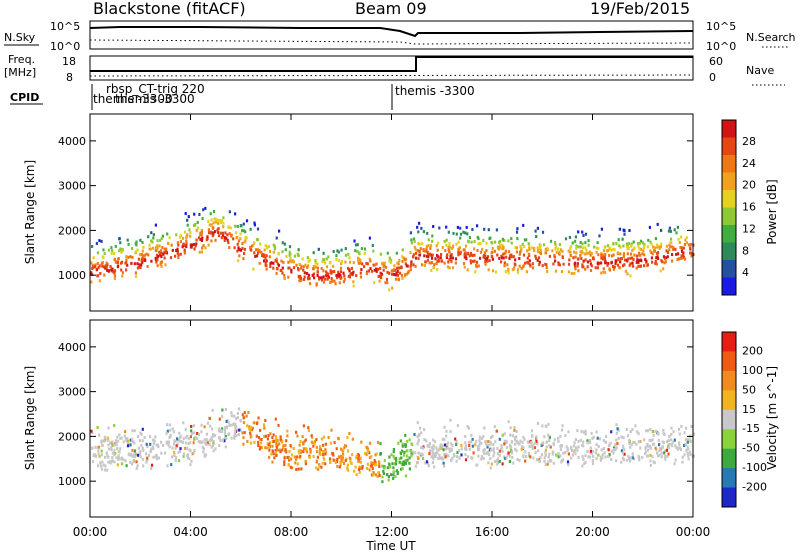 The height and width of the screenshot is (554, 800). I want to click on freq-left-tick-top: 18, so click(69, 61).